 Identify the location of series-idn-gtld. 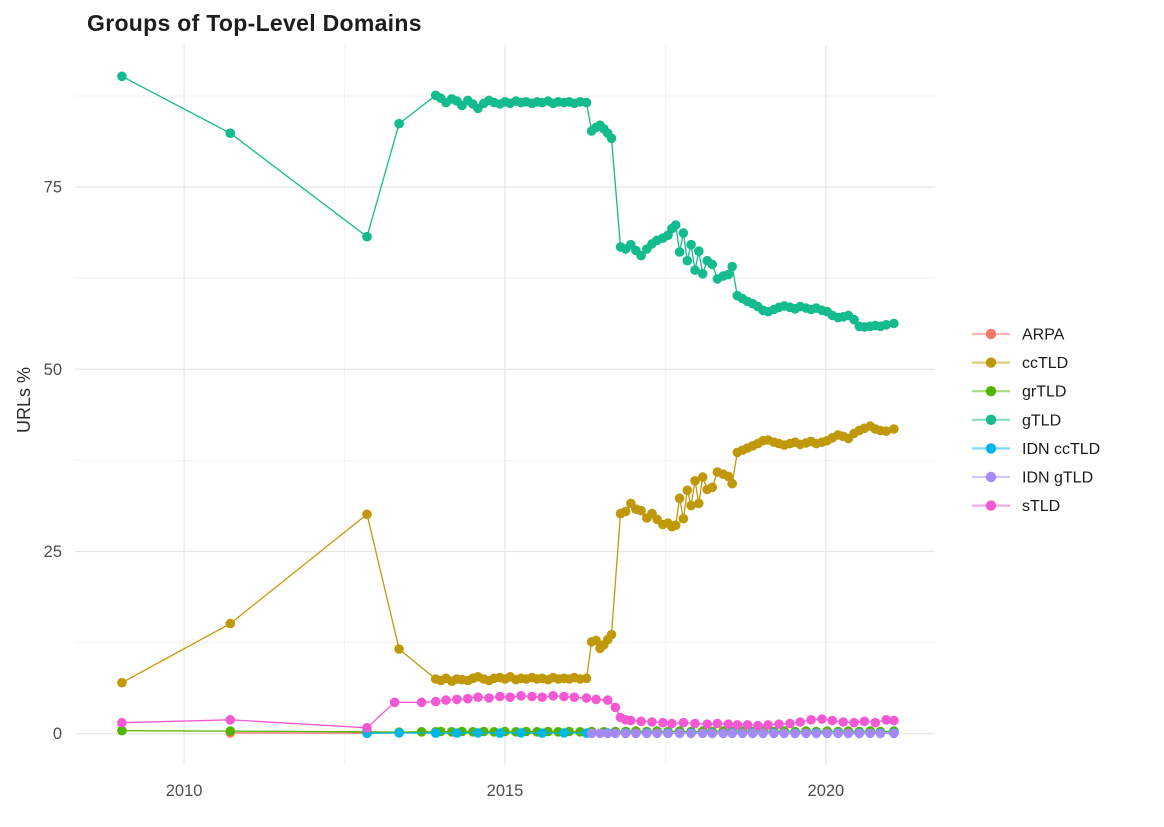
(742, 733).